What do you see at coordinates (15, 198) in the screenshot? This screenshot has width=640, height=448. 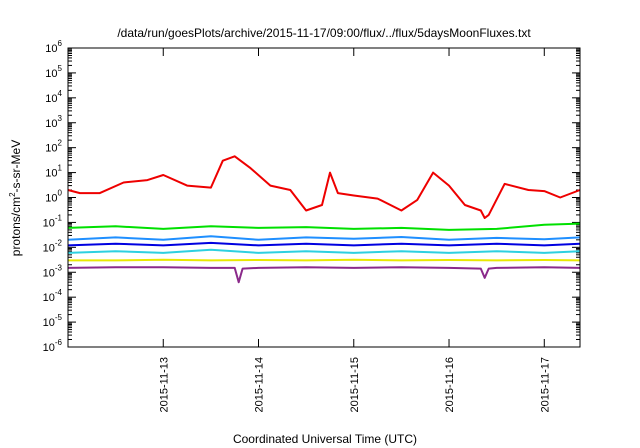 I see `y-axis-label: protons/cm2-s-sr-MeV` at bounding box center [15, 198].